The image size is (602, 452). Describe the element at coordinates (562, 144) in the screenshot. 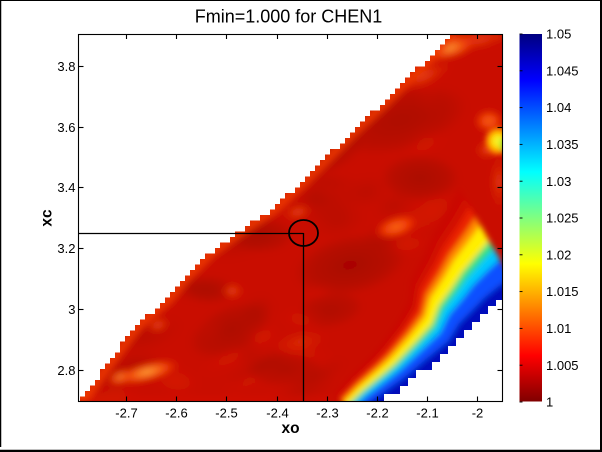

I see `svg-text: 1.035` at that location.